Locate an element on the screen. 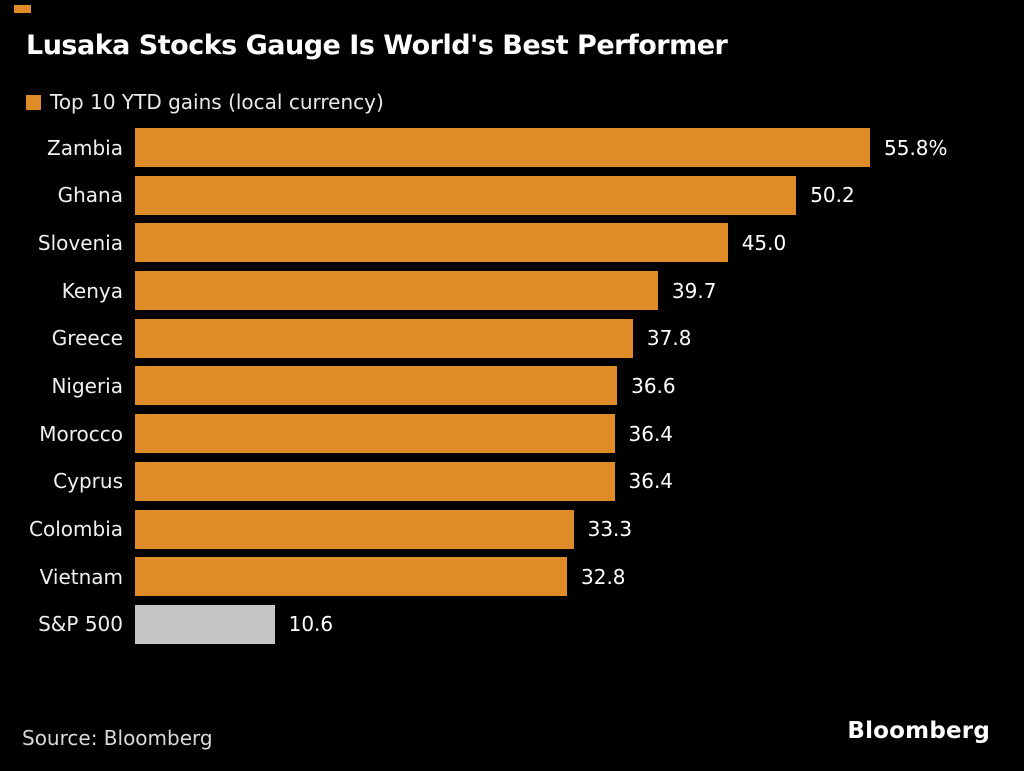  bar-track: 55.8% is located at coordinates (579, 147).